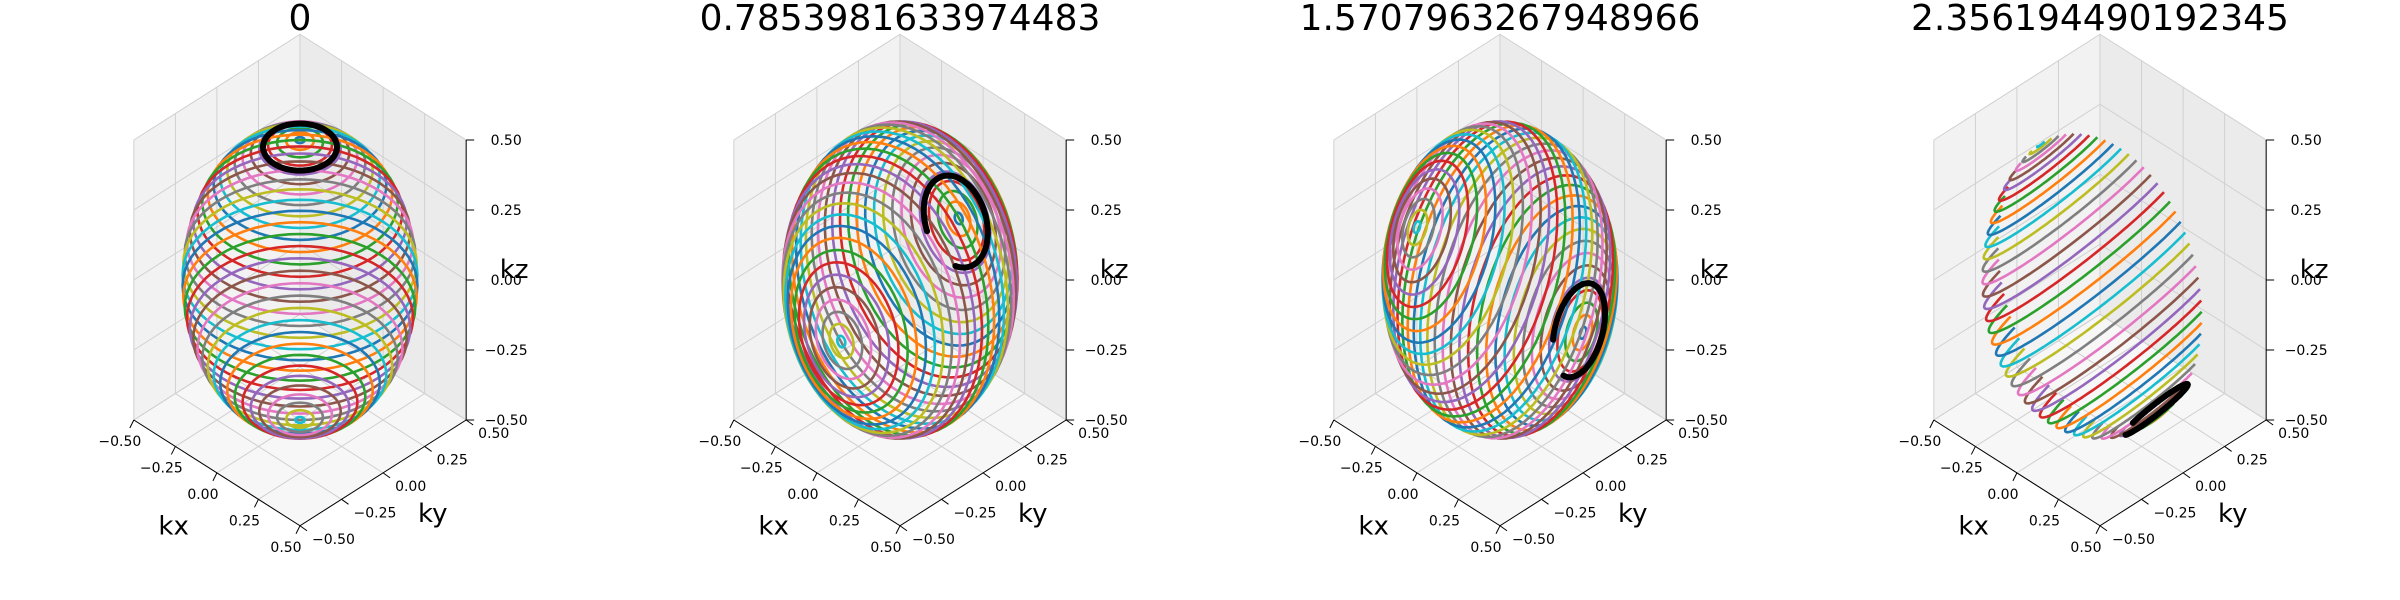 This screenshot has height=600, width=2400. What do you see at coordinates (244, 521) in the screenshot?
I see `x-tick-label: 0.25` at bounding box center [244, 521].